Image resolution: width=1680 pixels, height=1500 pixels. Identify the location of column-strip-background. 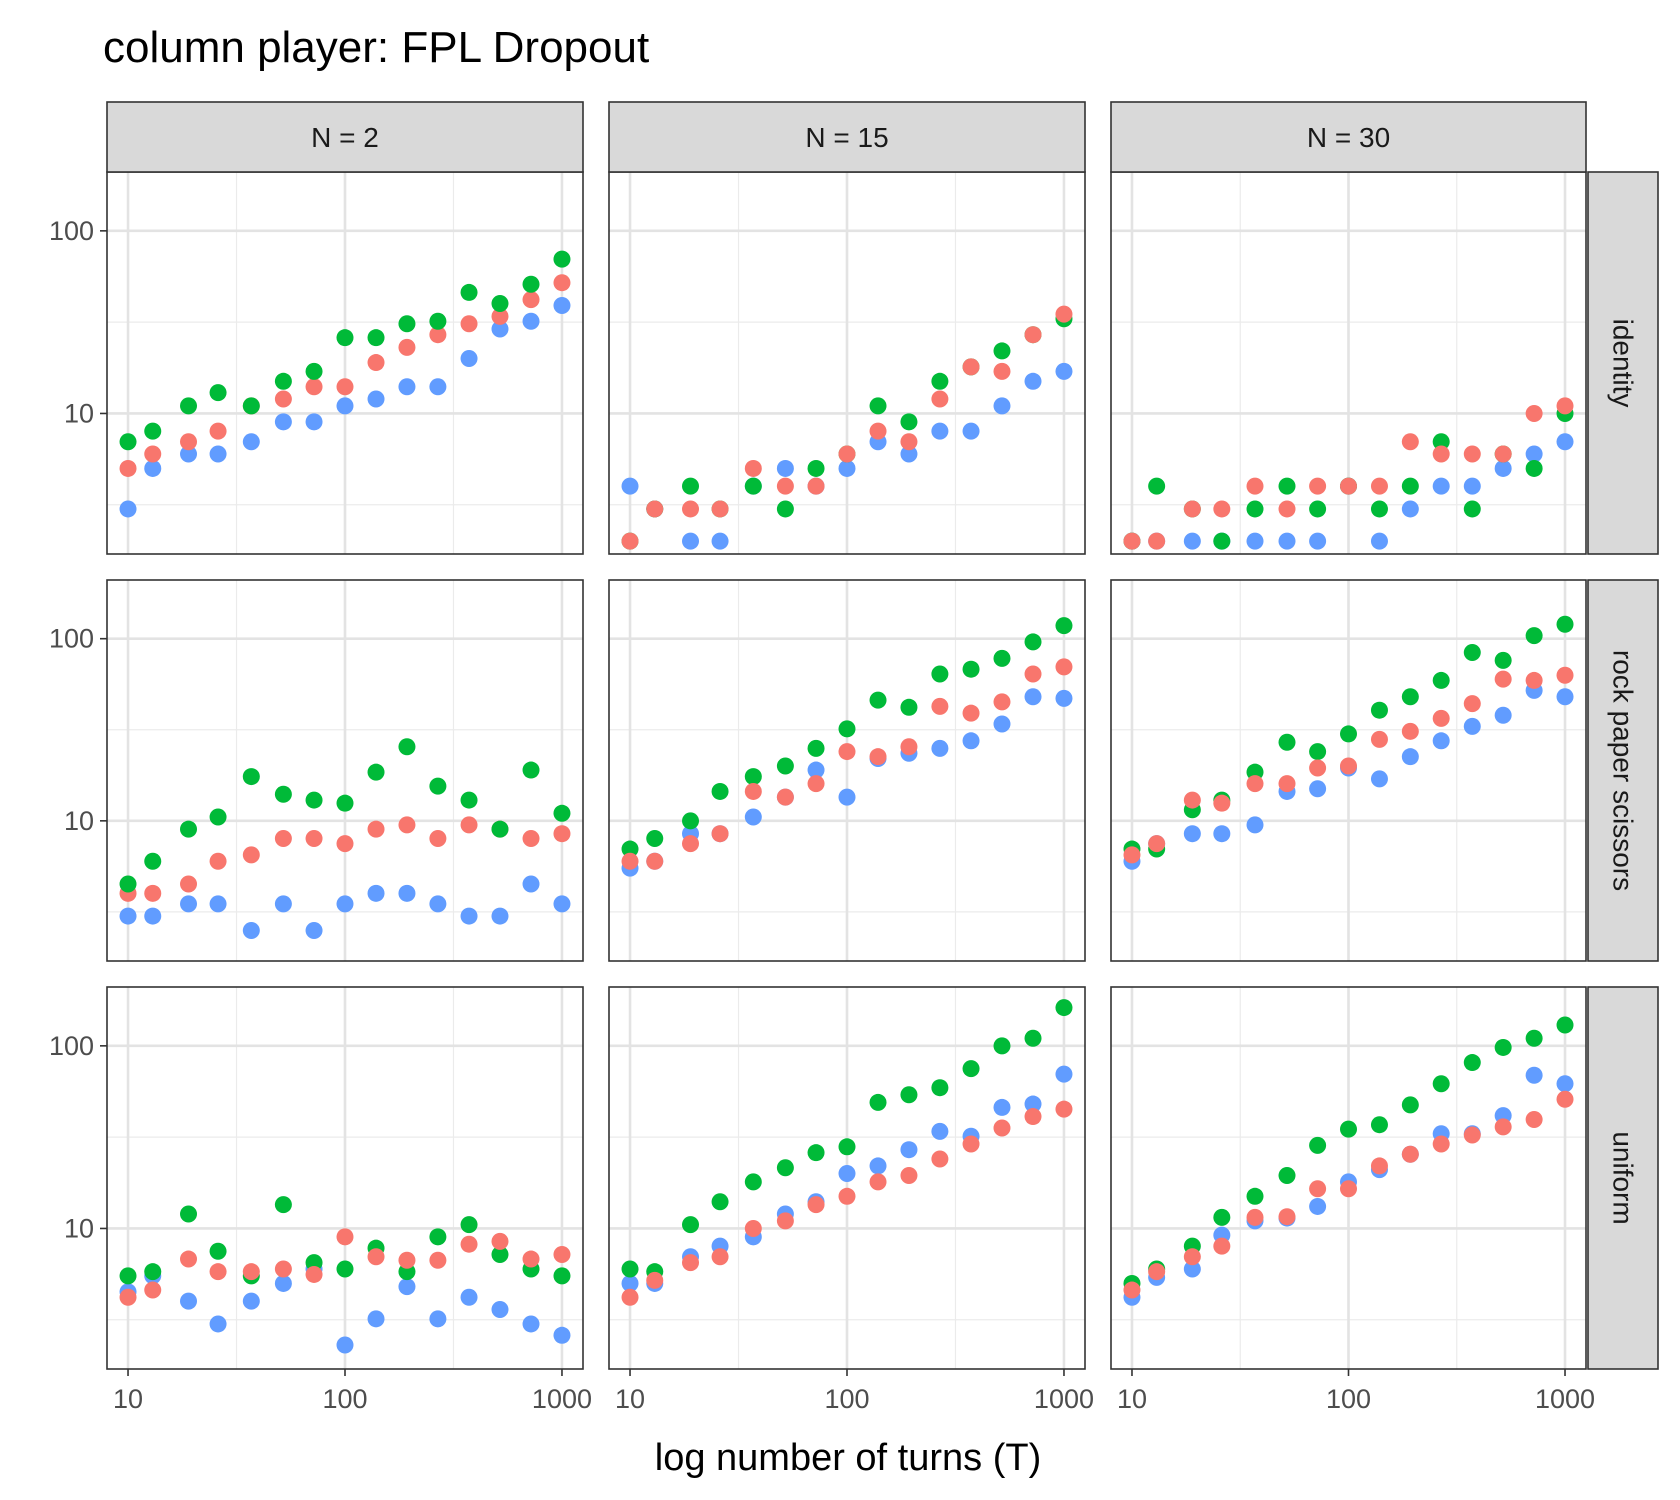
(1348, 137).